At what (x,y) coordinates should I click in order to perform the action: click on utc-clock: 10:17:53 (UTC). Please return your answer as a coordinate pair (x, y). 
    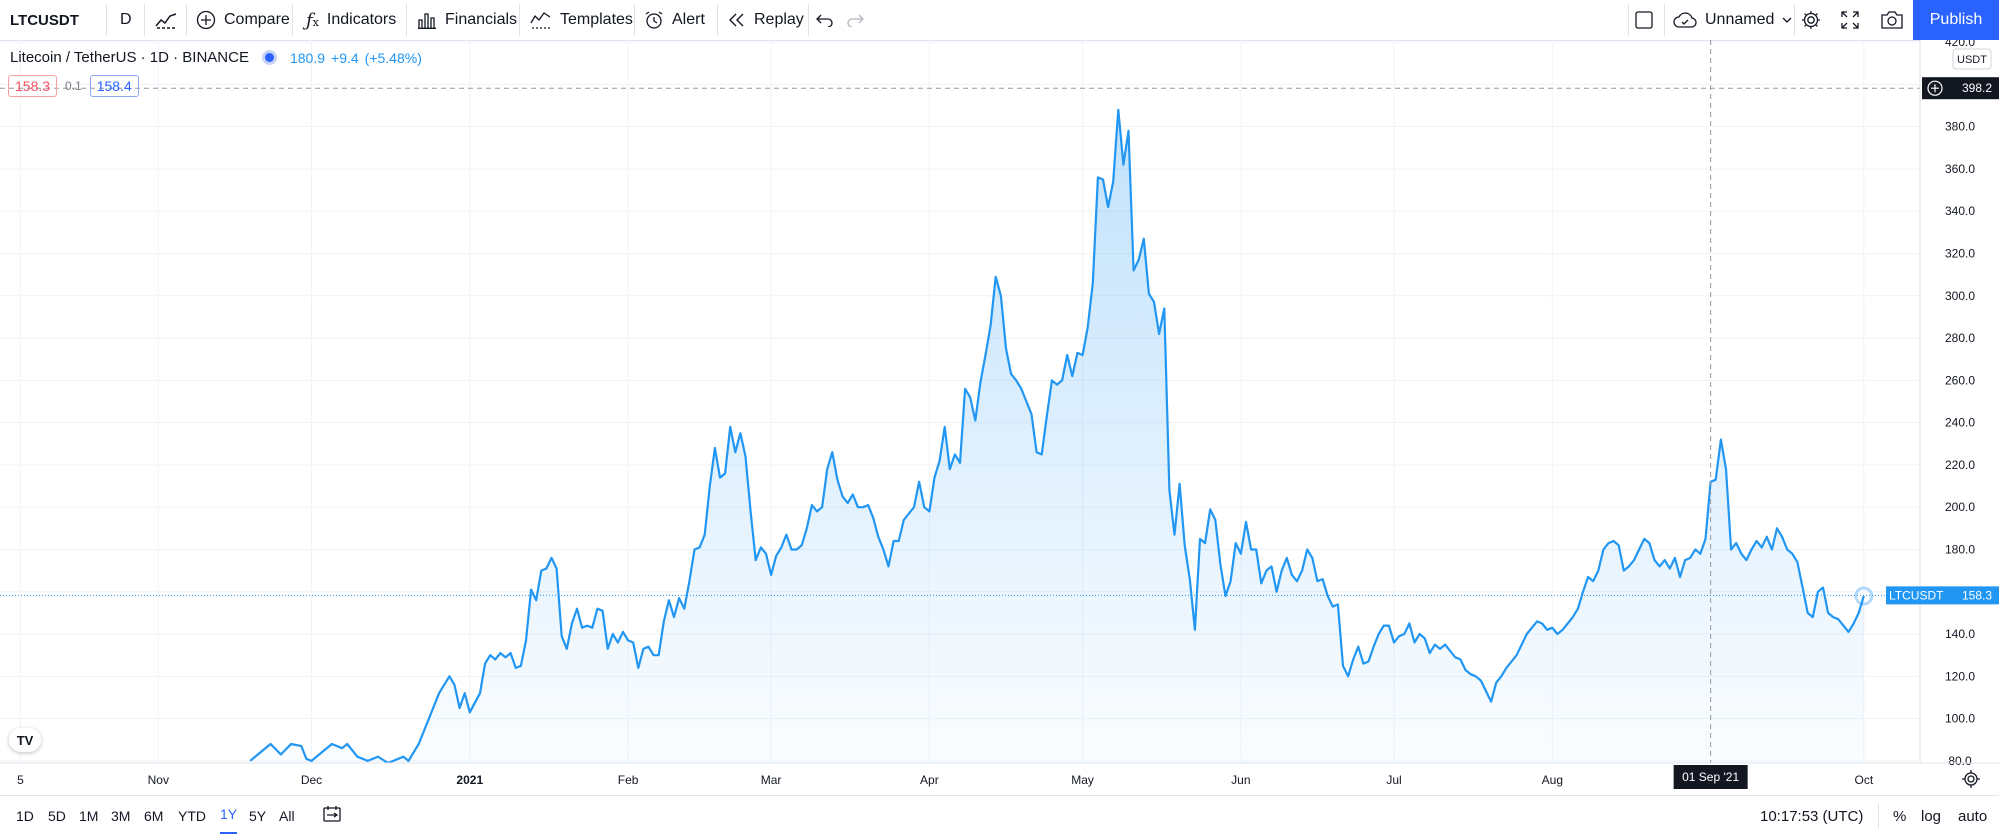
    Looking at the image, I should click on (1812, 816).